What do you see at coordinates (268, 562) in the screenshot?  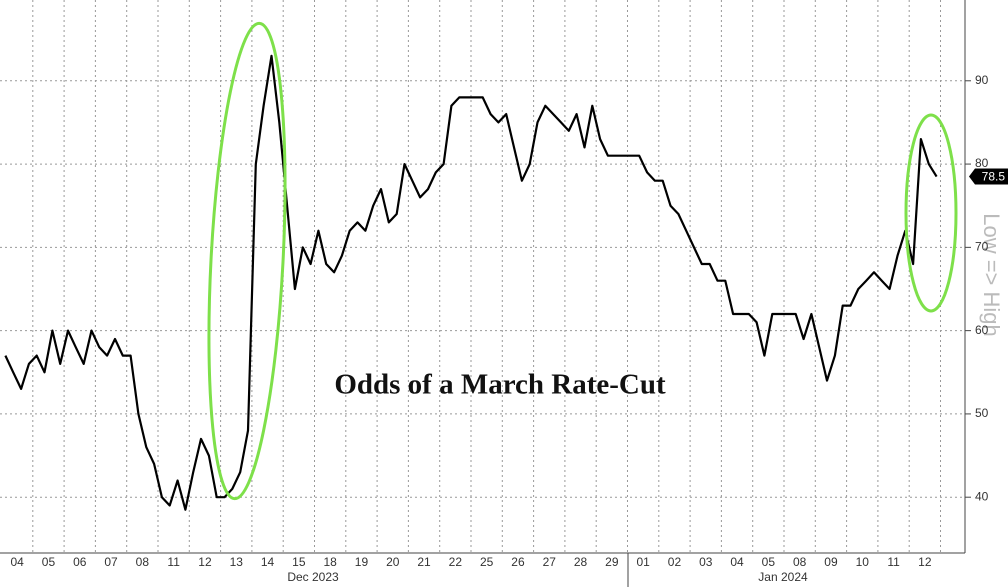 I see `x-tick-label: 14` at bounding box center [268, 562].